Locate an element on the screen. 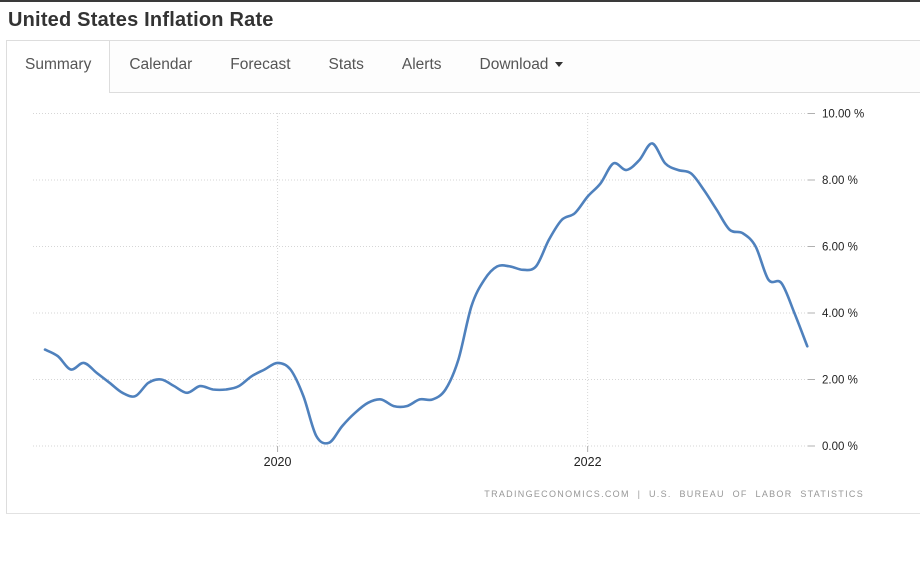  tab-forecast: Forecast is located at coordinates (260, 66).